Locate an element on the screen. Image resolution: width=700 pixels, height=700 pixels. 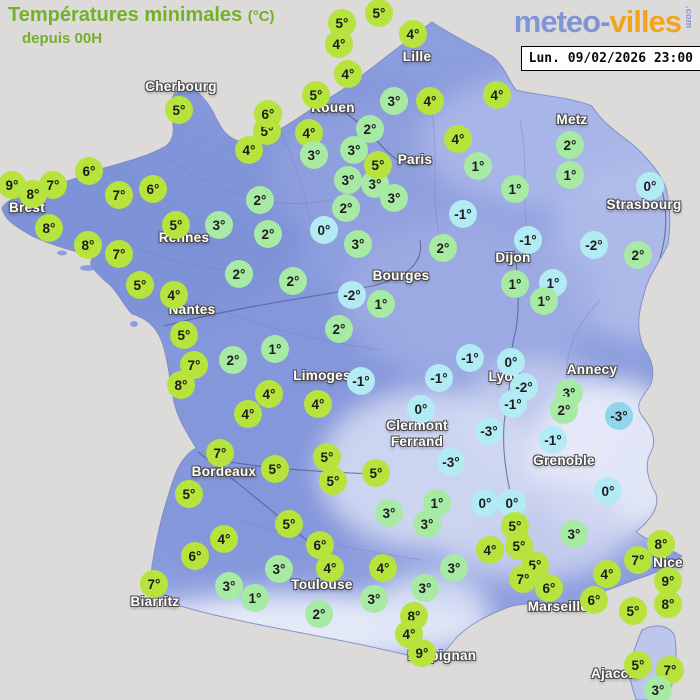
site-logo: meteo-villes .com is located at coordinates (604, 22).